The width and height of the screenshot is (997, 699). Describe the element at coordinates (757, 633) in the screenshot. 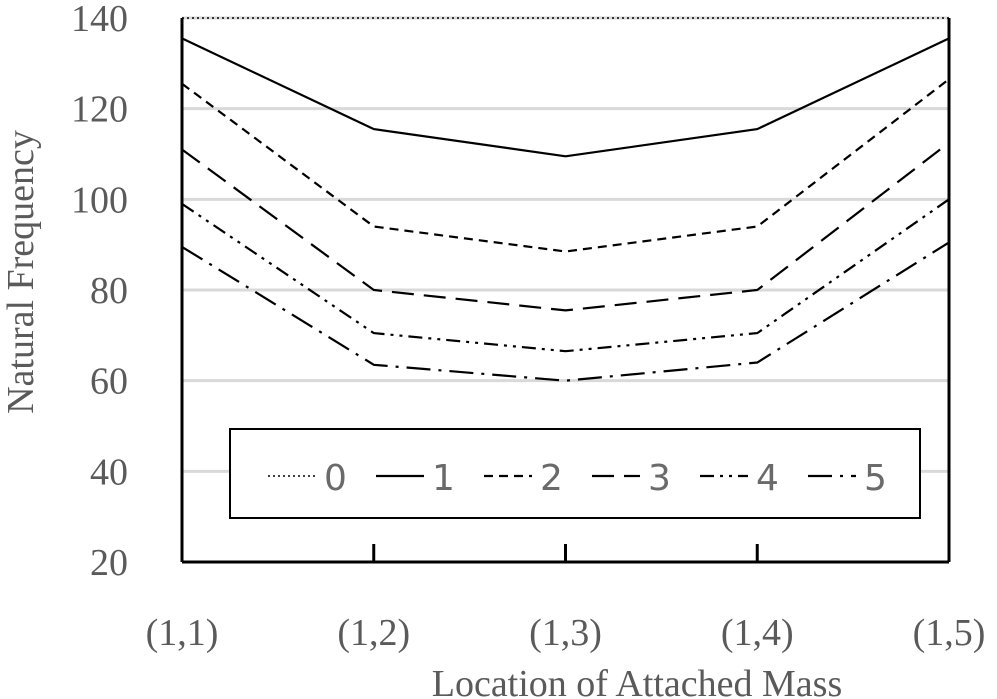

I see `x-tick-label: (1,4)` at that location.